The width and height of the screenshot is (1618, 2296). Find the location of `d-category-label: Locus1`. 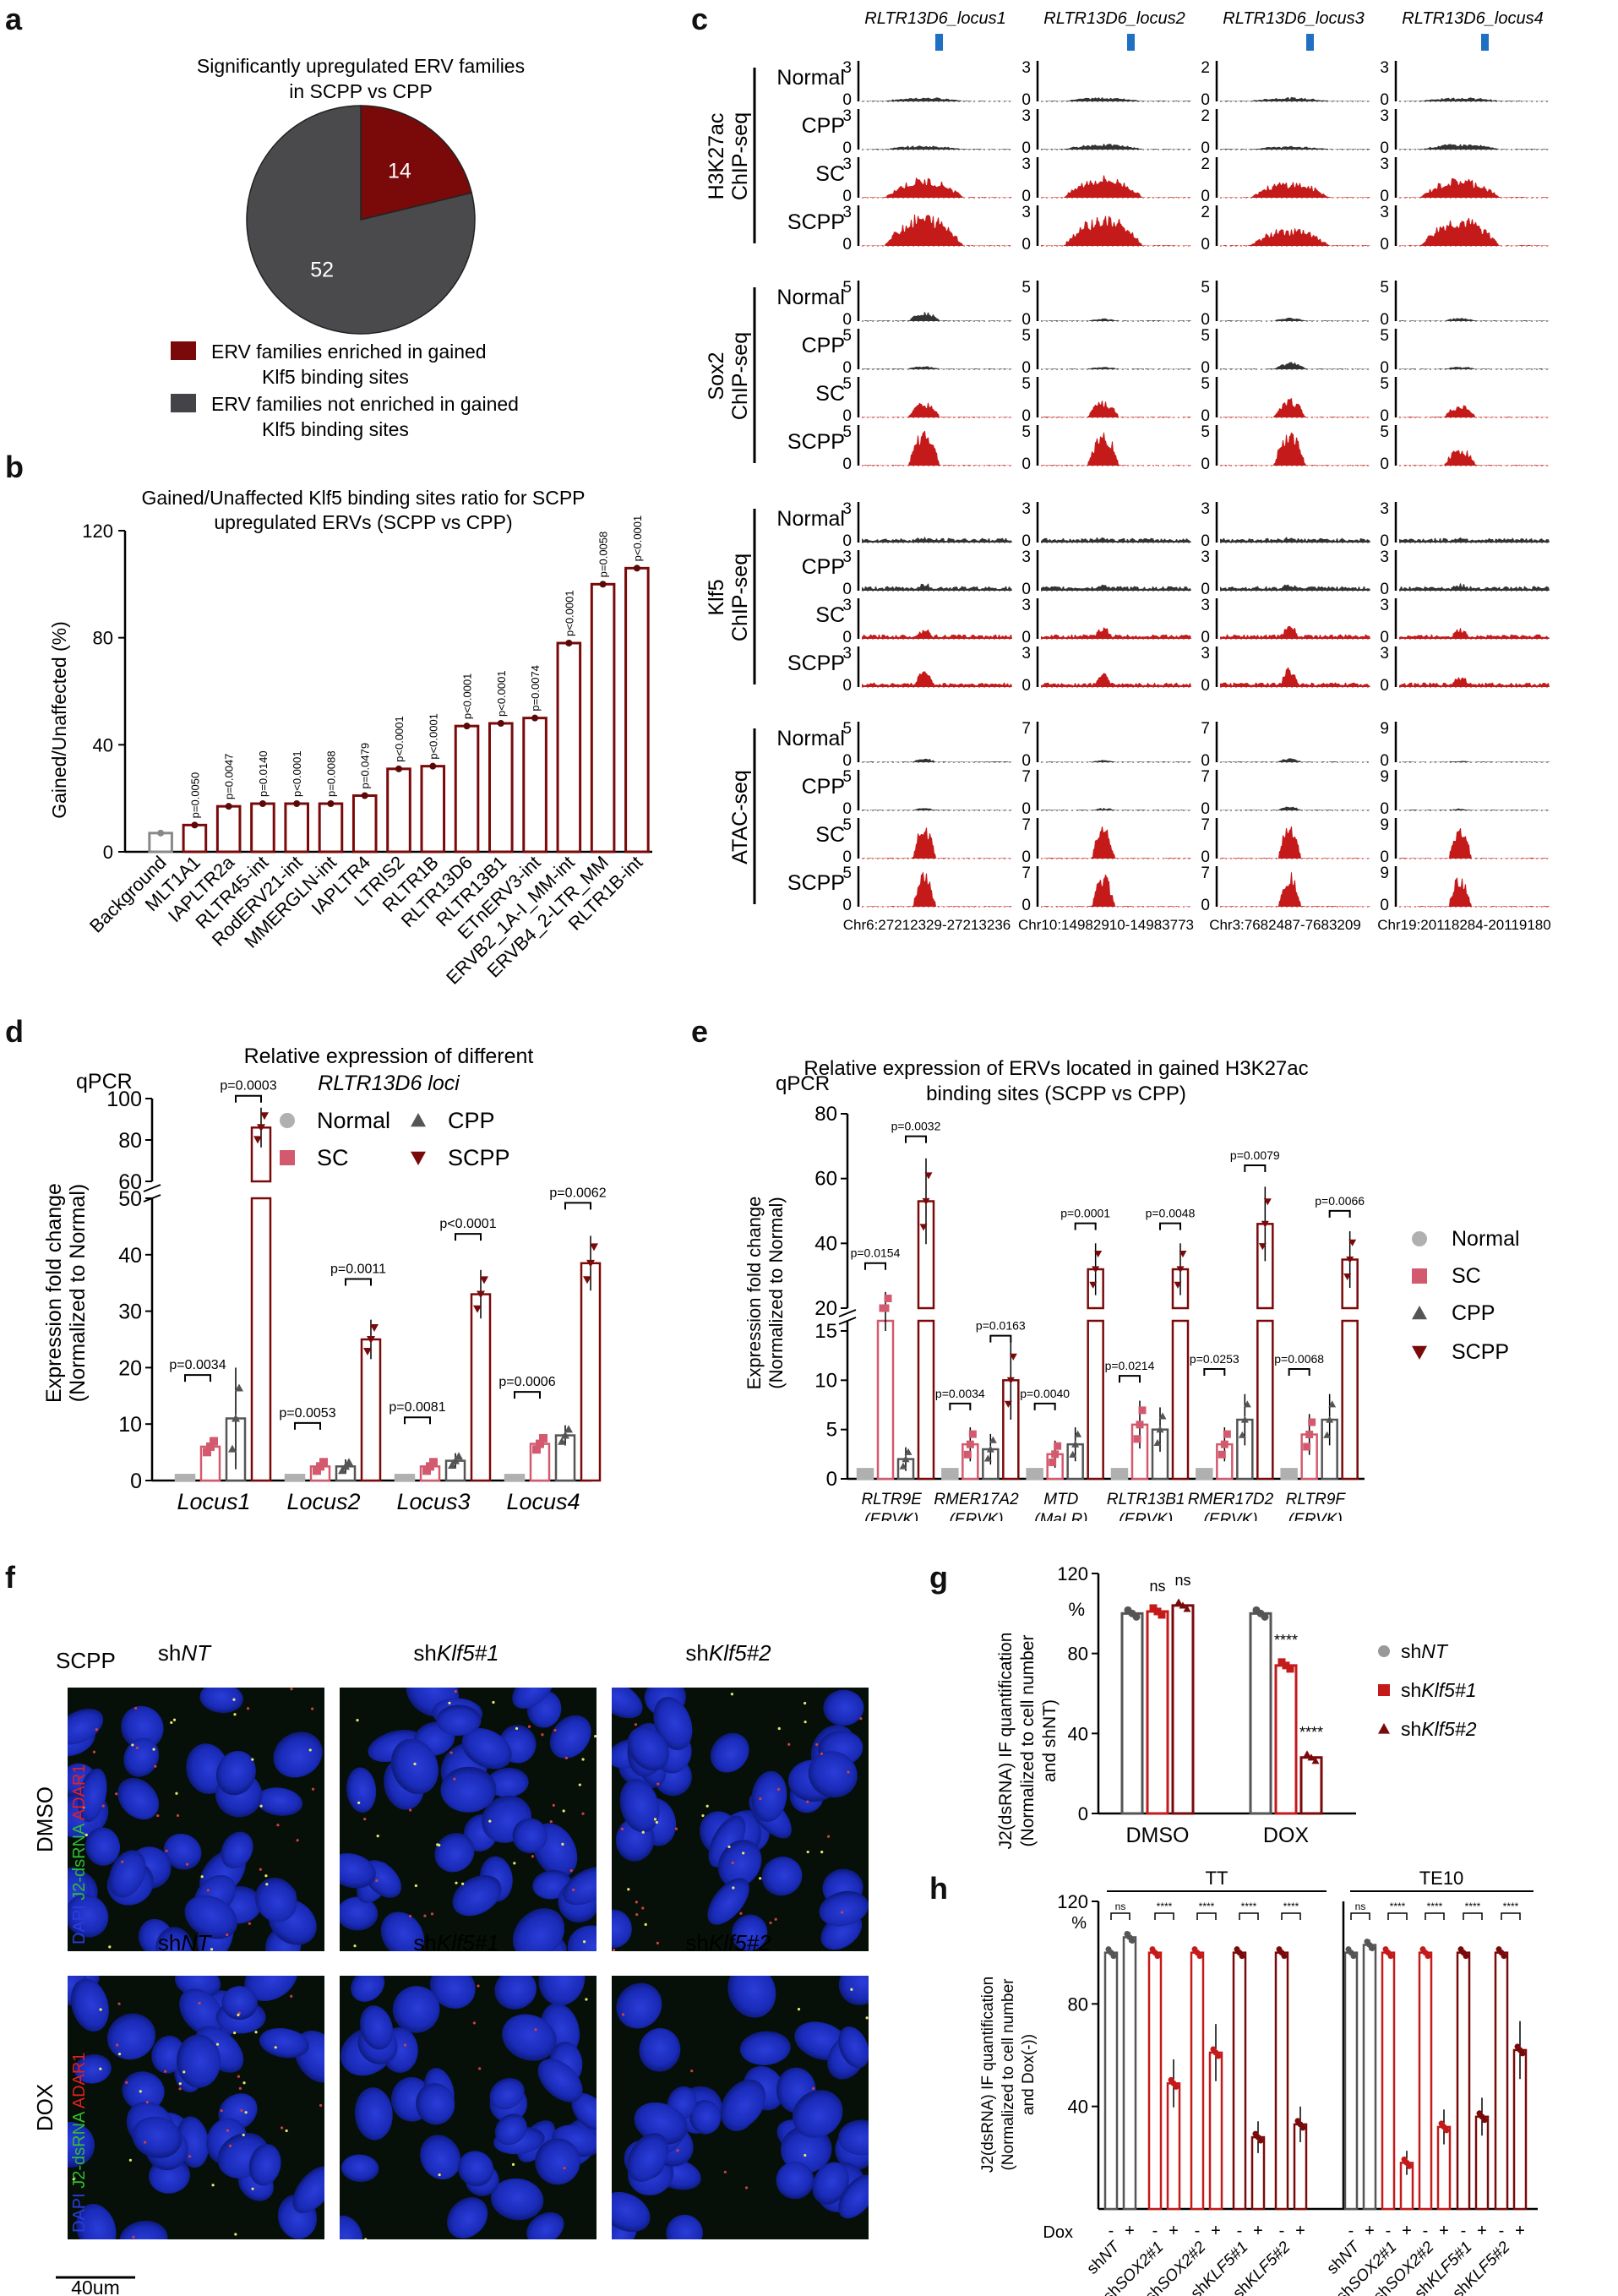

d-category-label: Locus1 is located at coordinates (213, 1501).